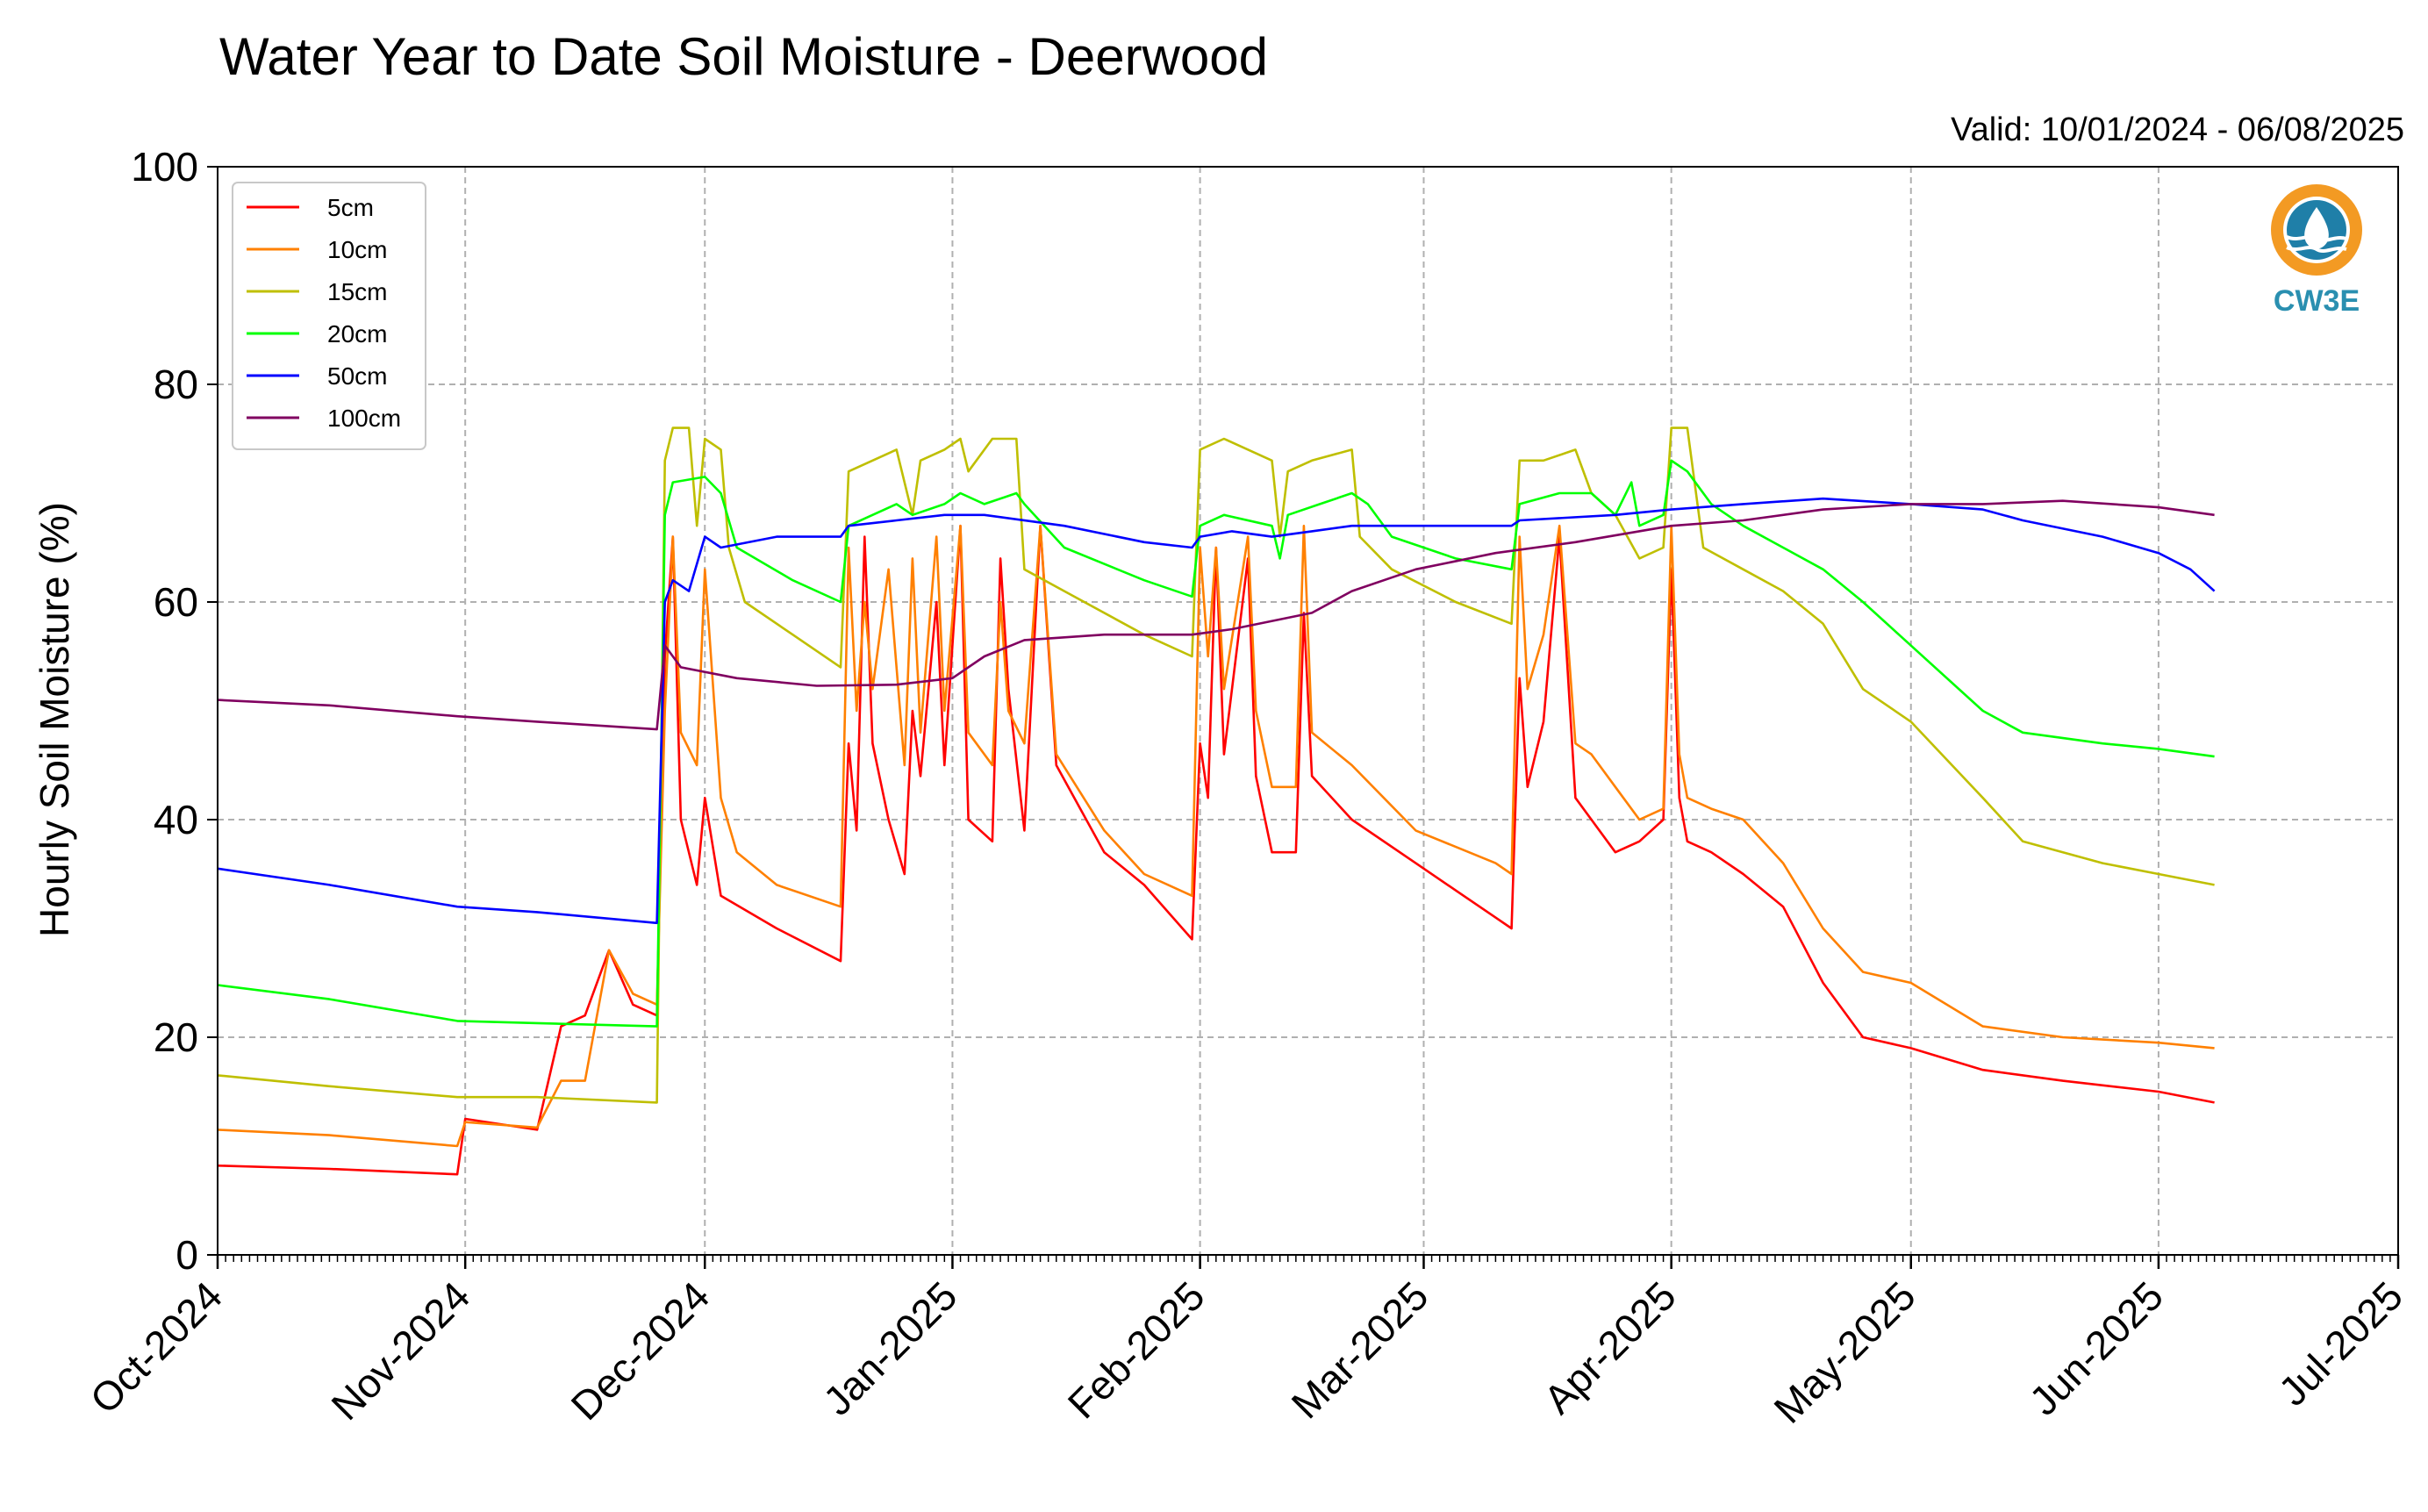 This screenshot has width=2428, height=1512. I want to click on x-tick-label: Mar-2025, so click(1360, 1349).